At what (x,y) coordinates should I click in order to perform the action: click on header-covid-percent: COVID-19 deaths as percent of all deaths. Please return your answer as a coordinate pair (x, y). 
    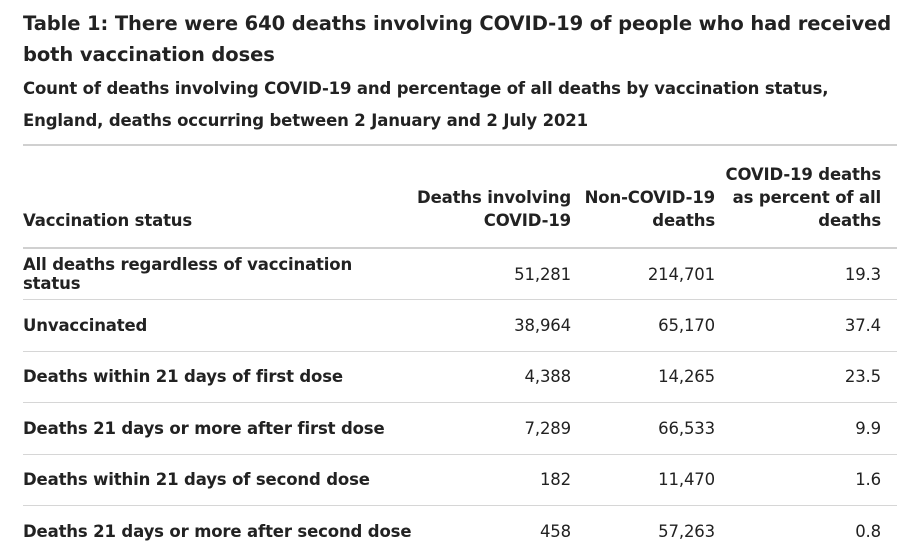
    Looking at the image, I should click on (806, 196).